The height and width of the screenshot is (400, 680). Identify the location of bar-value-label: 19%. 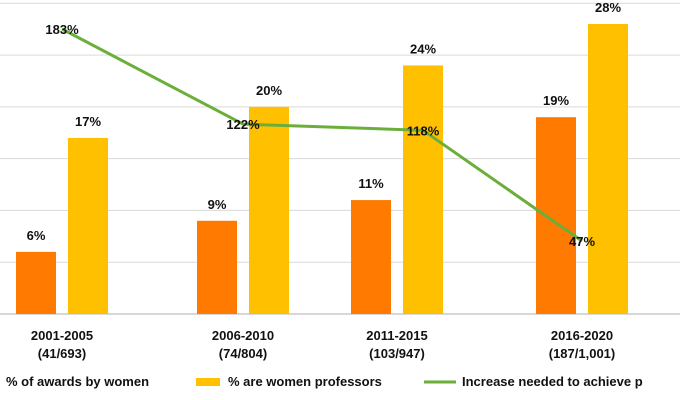
(556, 100).